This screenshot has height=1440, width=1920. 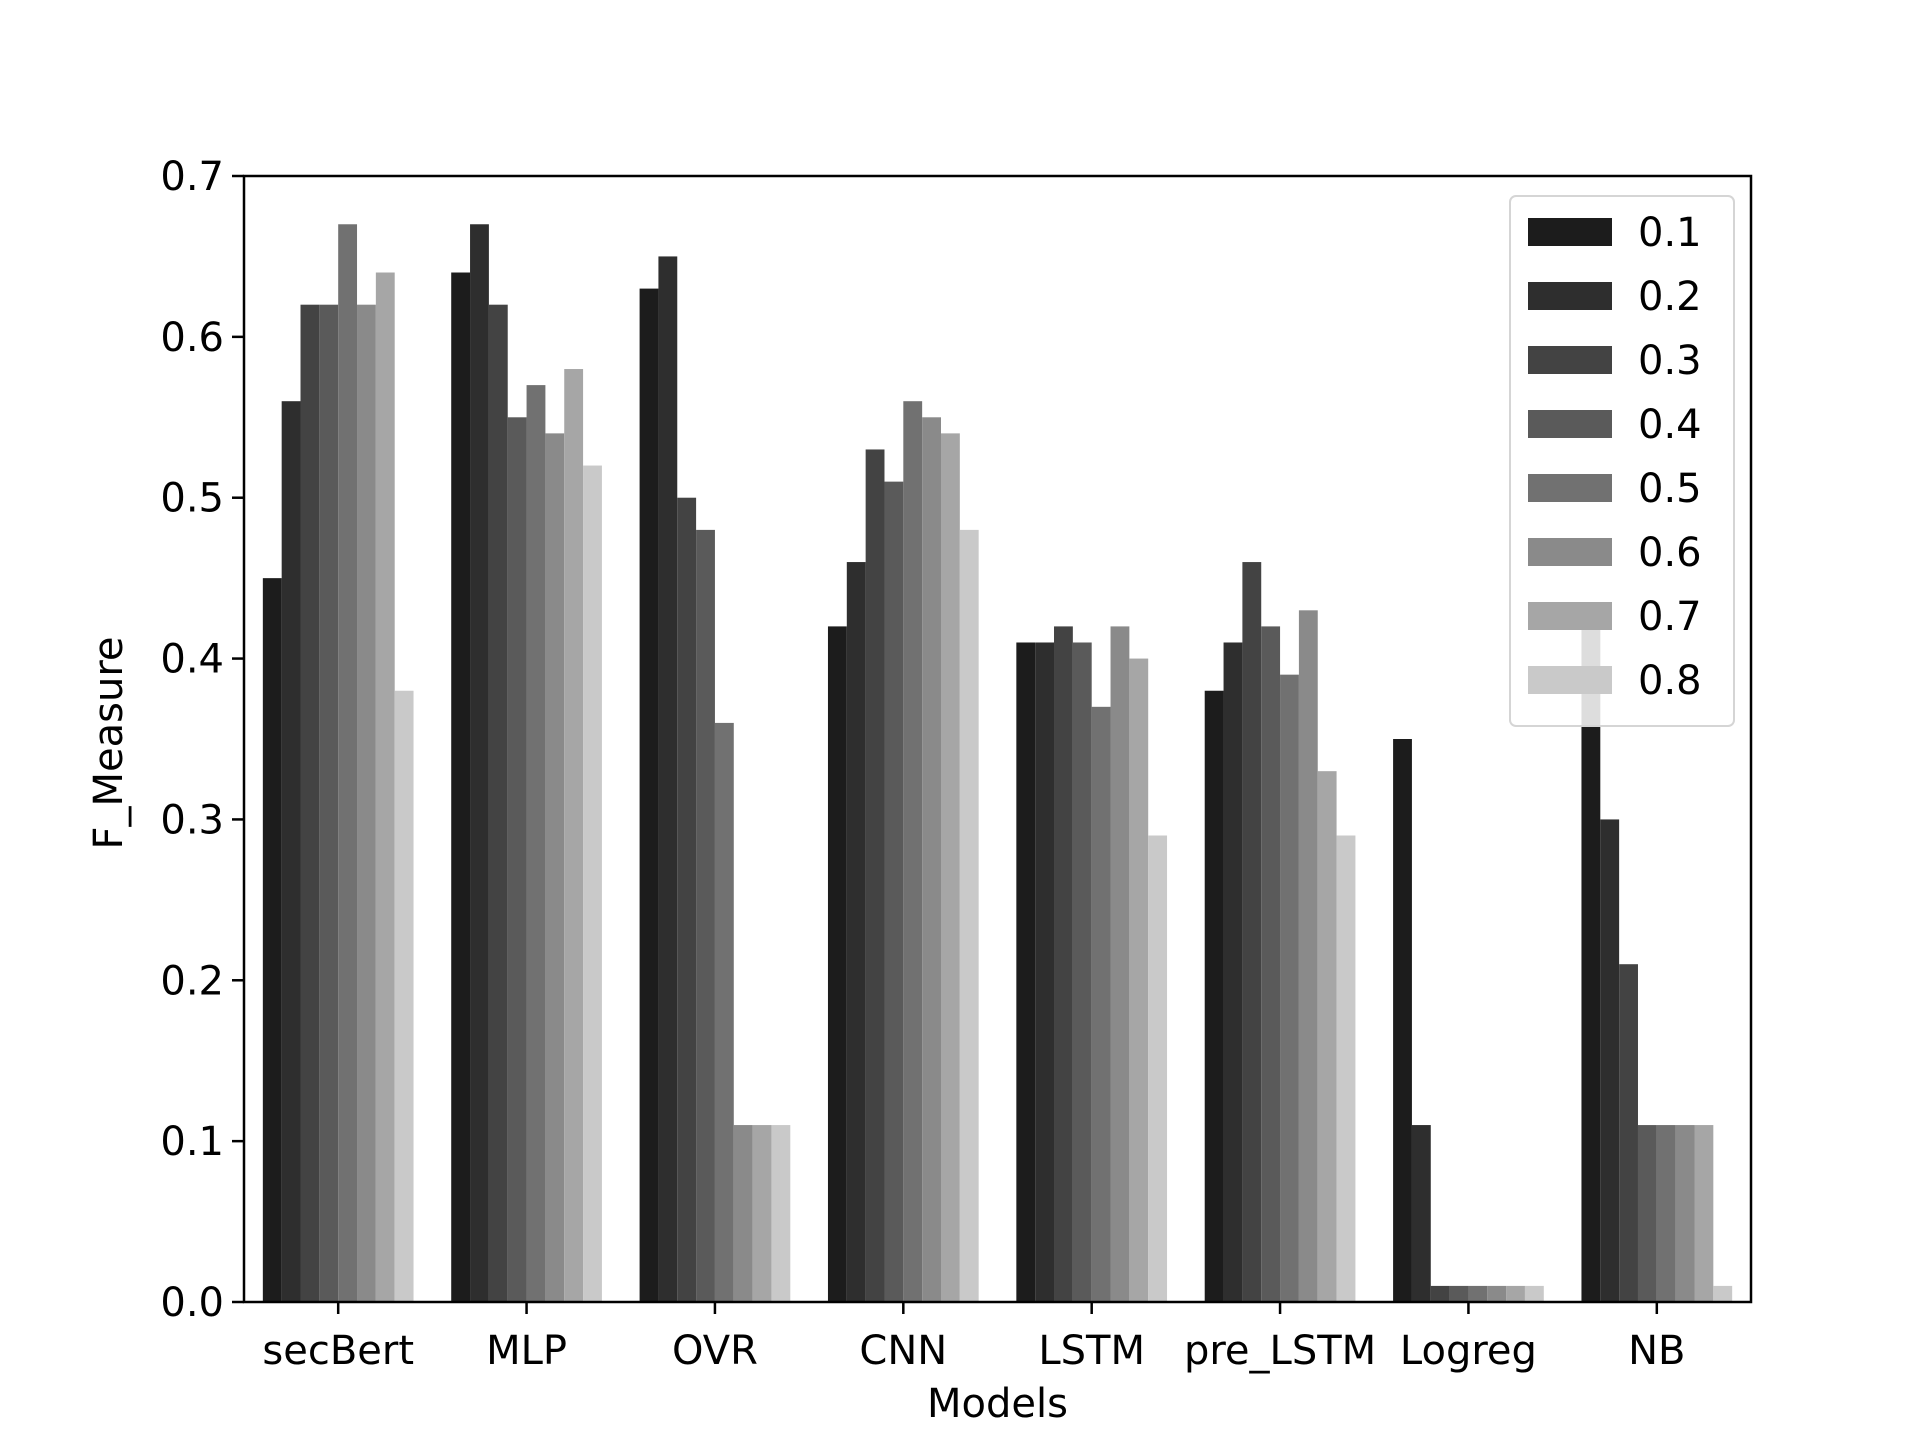 What do you see at coordinates (592, 883) in the screenshot?
I see `bar-MLP-0.8` at bounding box center [592, 883].